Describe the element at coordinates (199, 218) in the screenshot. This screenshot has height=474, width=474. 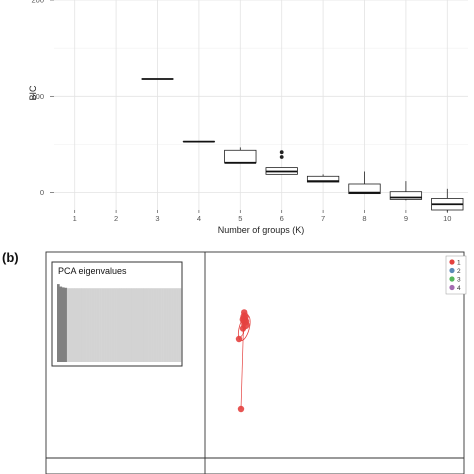
I see `x-tick-label: 4` at that location.